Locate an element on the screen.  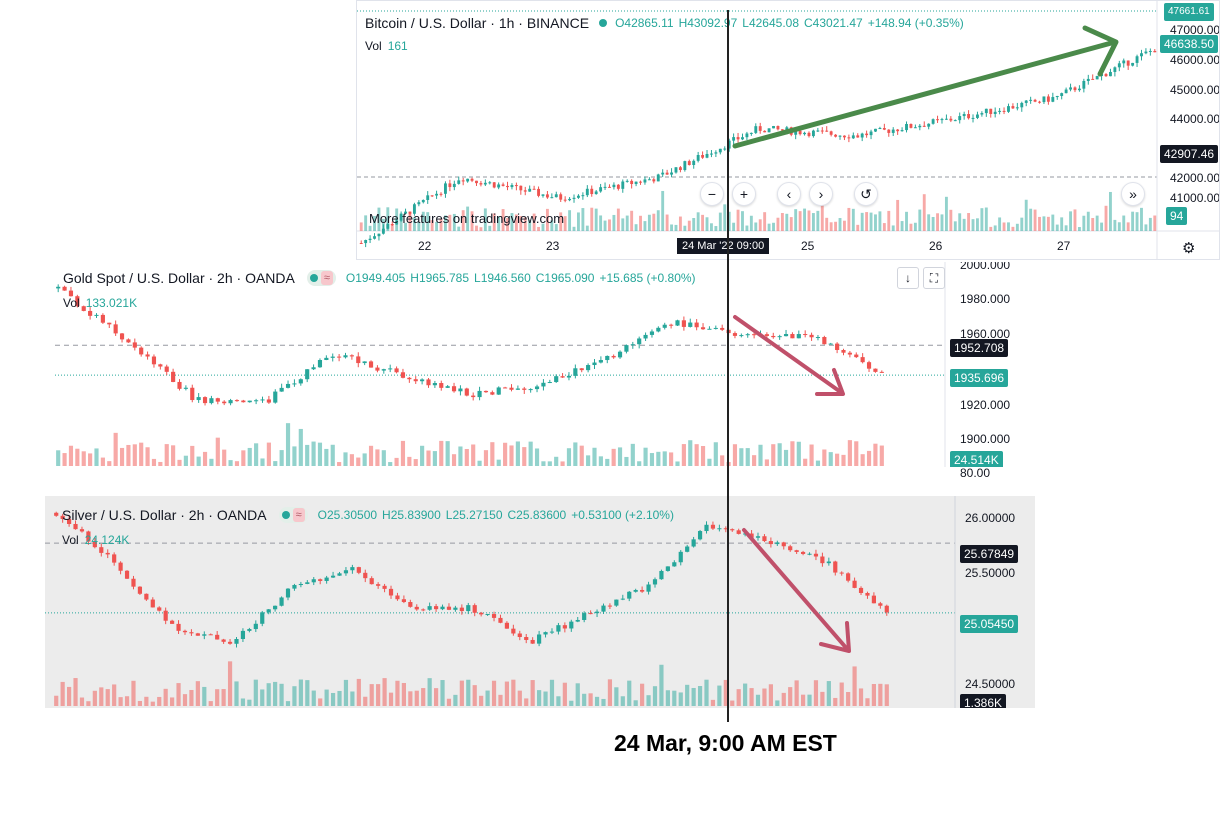
gold-fullscreen-icon: ⛶ is located at coordinates (934, 278).